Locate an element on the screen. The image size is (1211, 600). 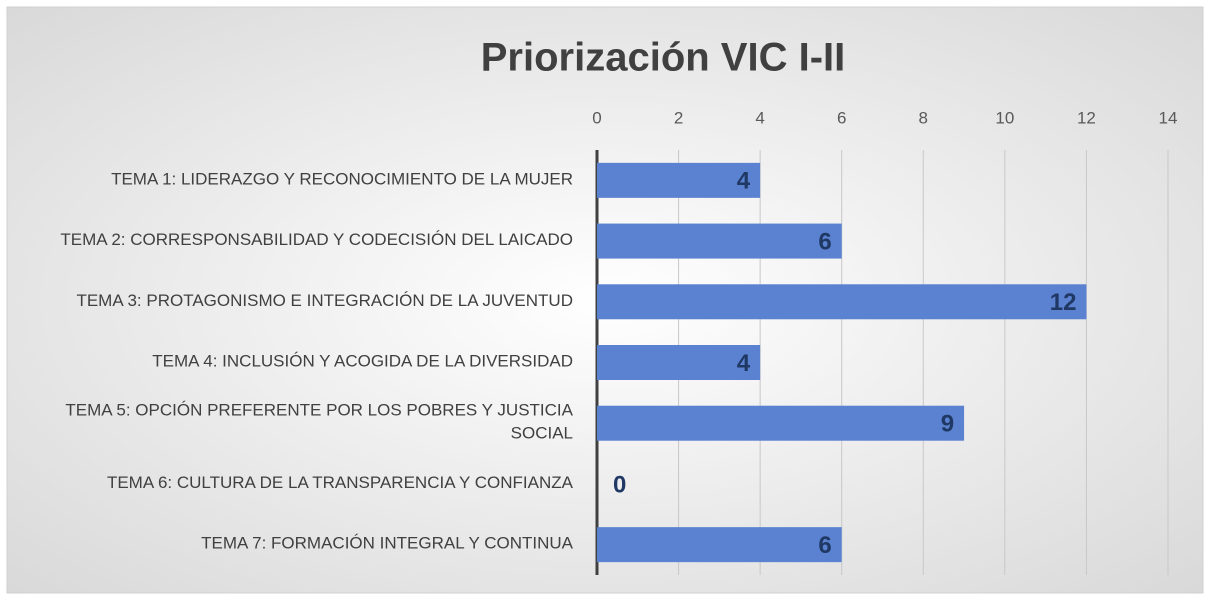
x-tick-label: 14 is located at coordinates (1168, 117).